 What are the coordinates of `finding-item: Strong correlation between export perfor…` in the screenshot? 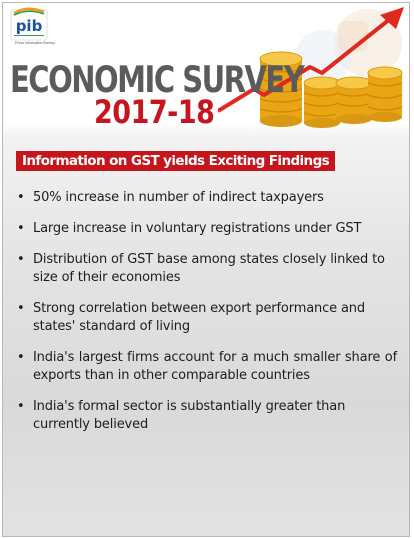 It's located at (207, 318).